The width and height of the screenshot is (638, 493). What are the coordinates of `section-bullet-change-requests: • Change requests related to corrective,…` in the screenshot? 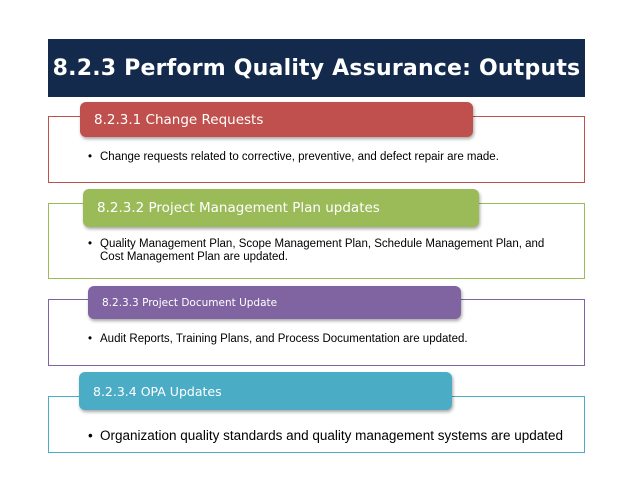 It's located at (328, 157).